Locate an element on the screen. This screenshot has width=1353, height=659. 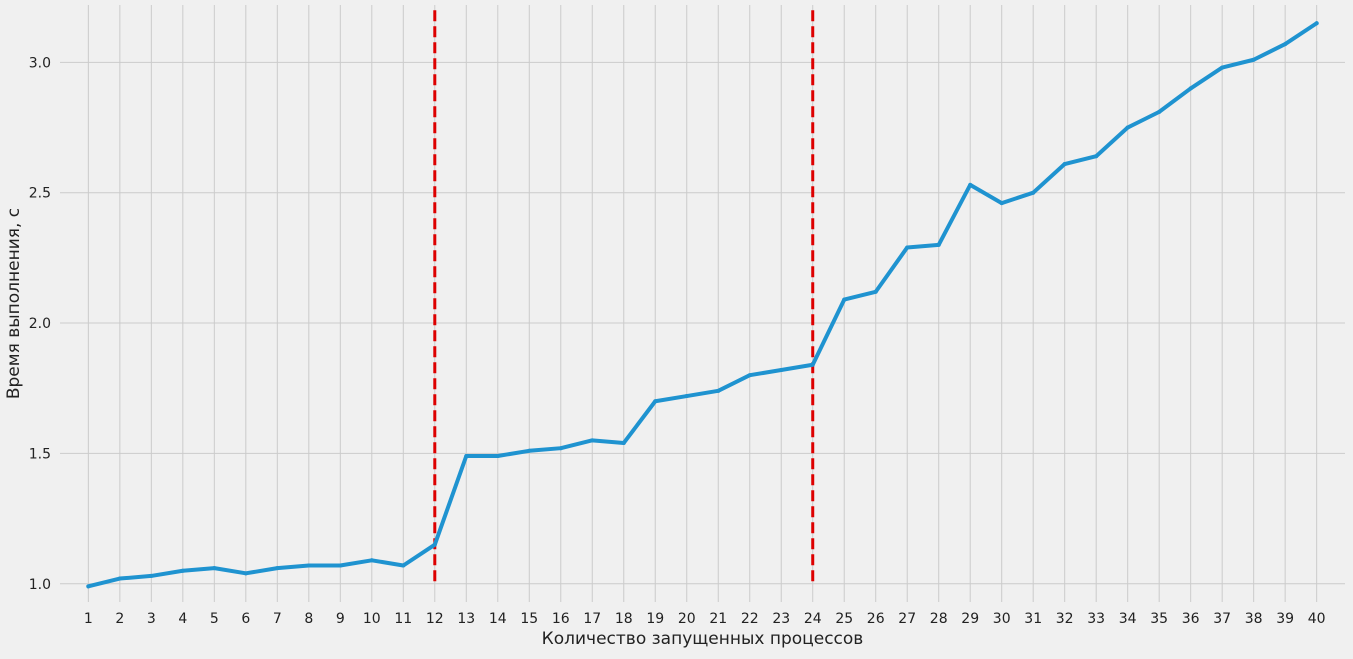
x-tick-label: 13 is located at coordinates (466, 619).